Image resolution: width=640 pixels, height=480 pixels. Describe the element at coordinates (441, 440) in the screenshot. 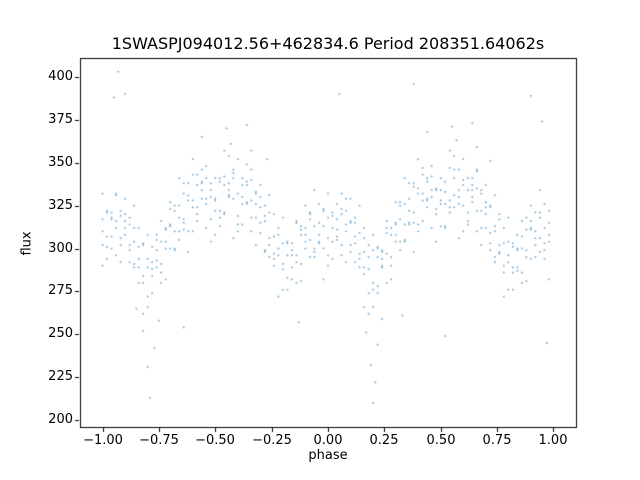

I see `x-tick-label: 0.50` at that location.